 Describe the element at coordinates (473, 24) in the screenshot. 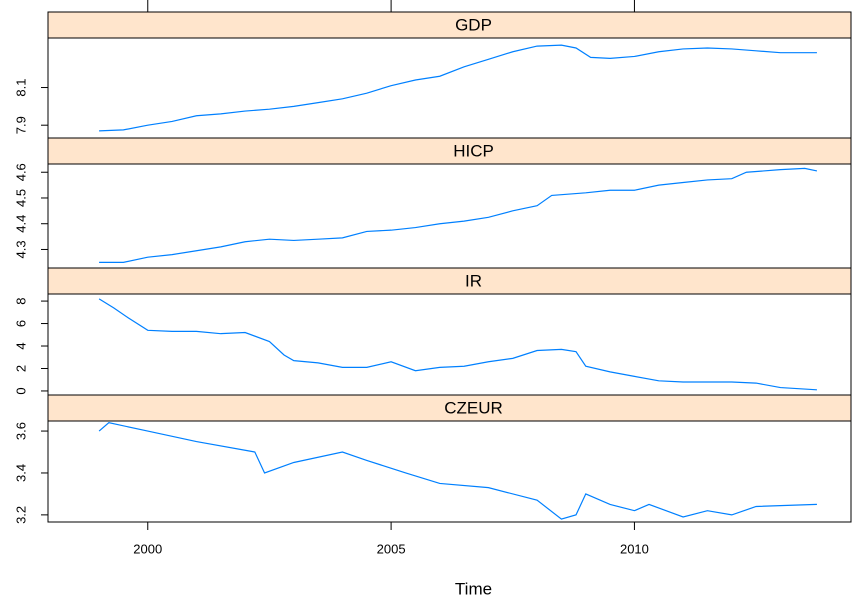

I see `strip-title: GDP` at that location.